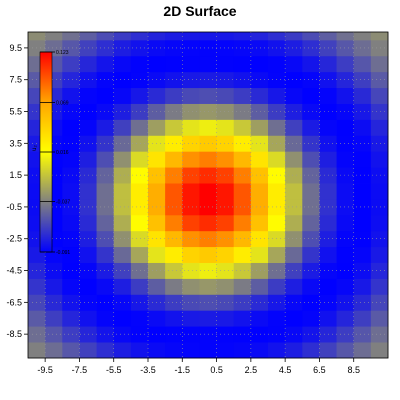  Describe the element at coordinates (319, 370) in the screenshot. I see `x-tick-label: 6.5` at that location.